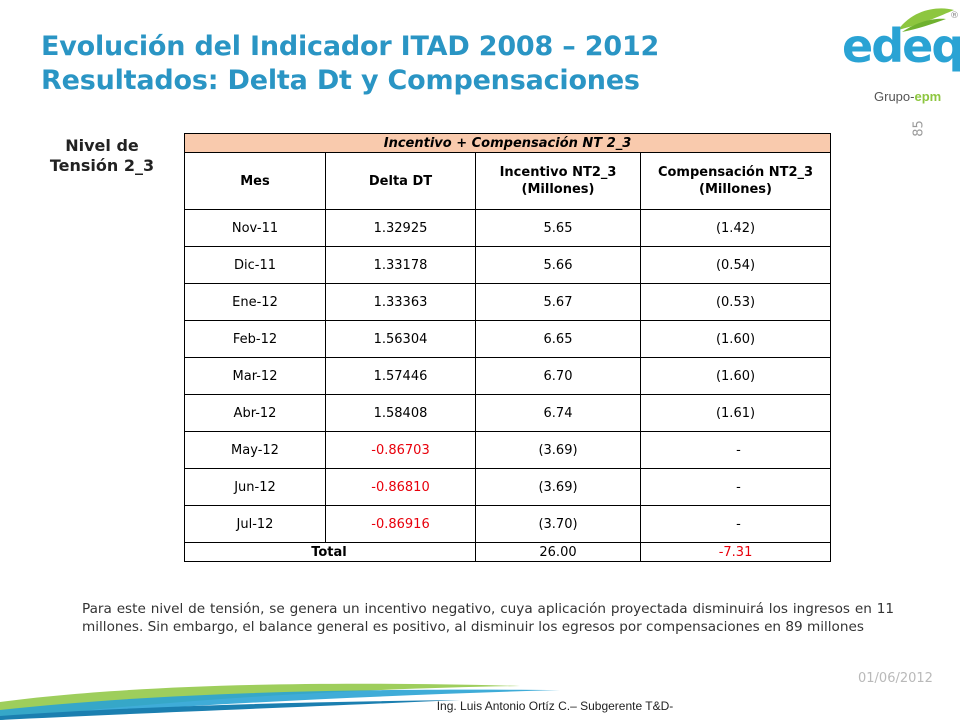  Describe the element at coordinates (735, 228) in the screenshot. I see `cell-compensacion: (1.42)` at that location.